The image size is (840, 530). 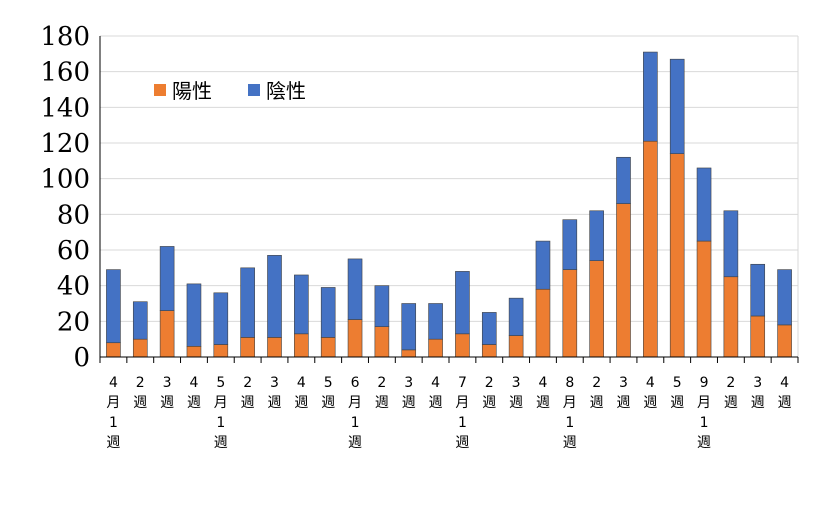 What do you see at coordinates (65, 37) in the screenshot?
I see `y-tick-label: 180` at bounding box center [65, 37].